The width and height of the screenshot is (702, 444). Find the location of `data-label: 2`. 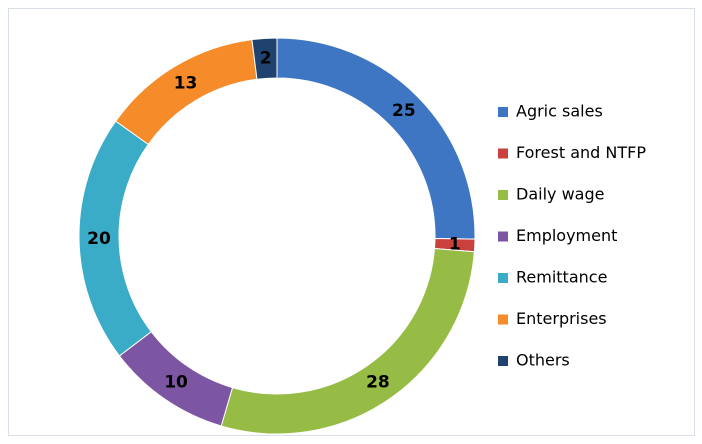

data-label: 2 is located at coordinates (266, 58).